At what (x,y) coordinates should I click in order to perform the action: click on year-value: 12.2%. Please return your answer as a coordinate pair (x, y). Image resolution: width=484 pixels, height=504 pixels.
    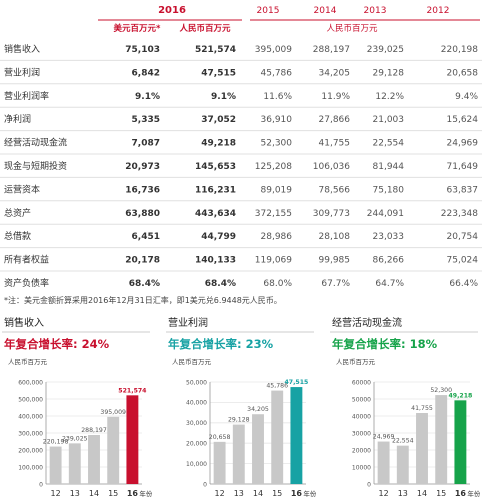
    Looking at the image, I should click on (389, 97).